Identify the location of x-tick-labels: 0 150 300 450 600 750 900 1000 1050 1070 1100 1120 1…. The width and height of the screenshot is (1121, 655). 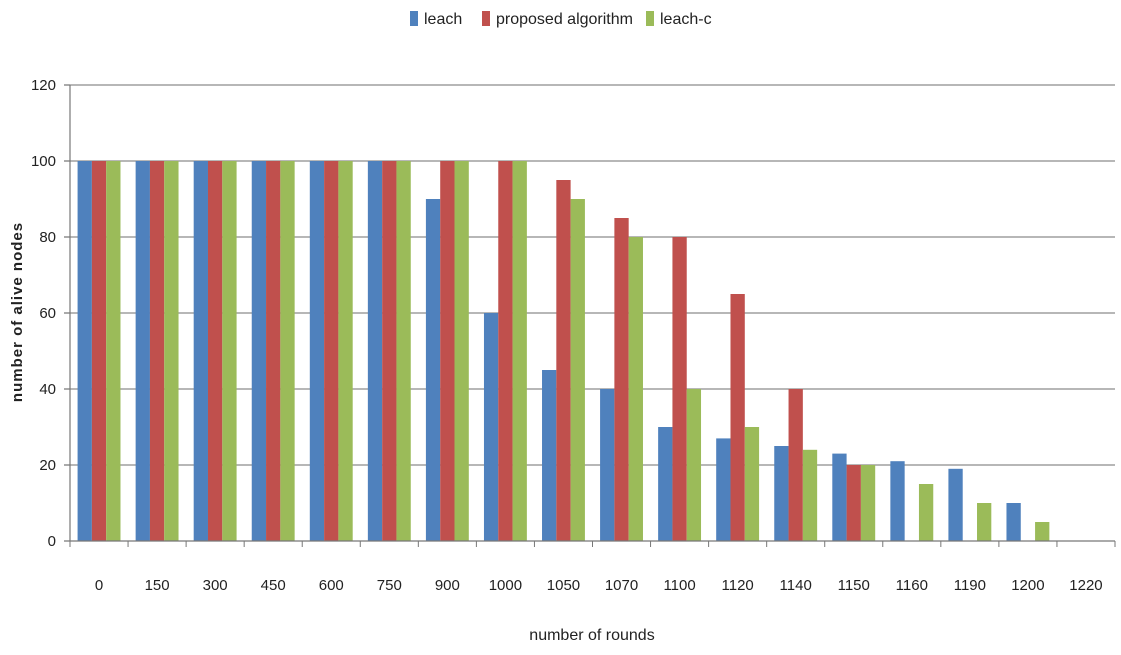
(599, 585).